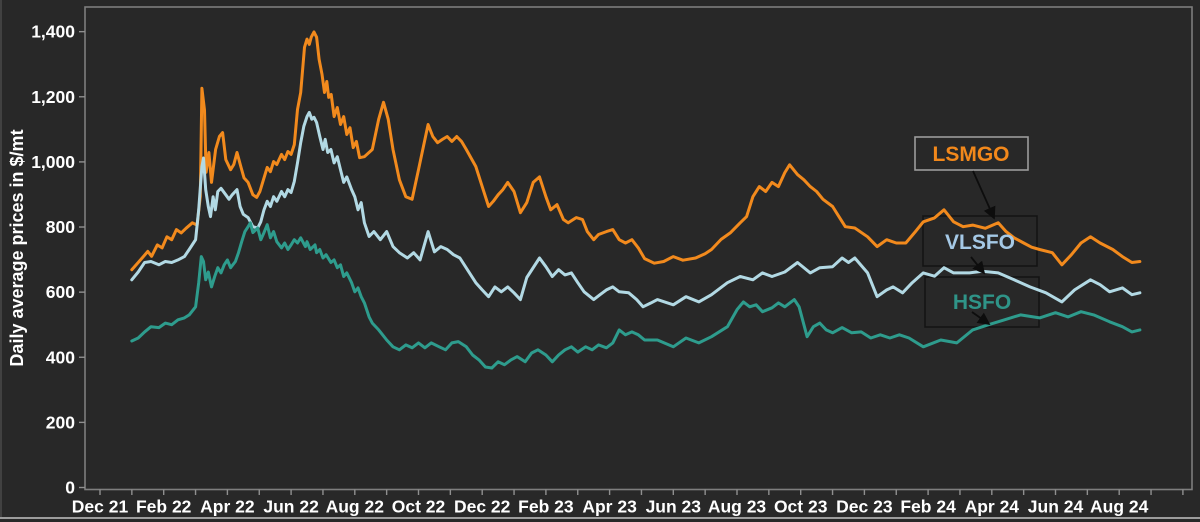 This screenshot has width=1200, height=522. Describe the element at coordinates (609, 507) in the screenshot. I see `x-tick-label: Apr 23` at that location.